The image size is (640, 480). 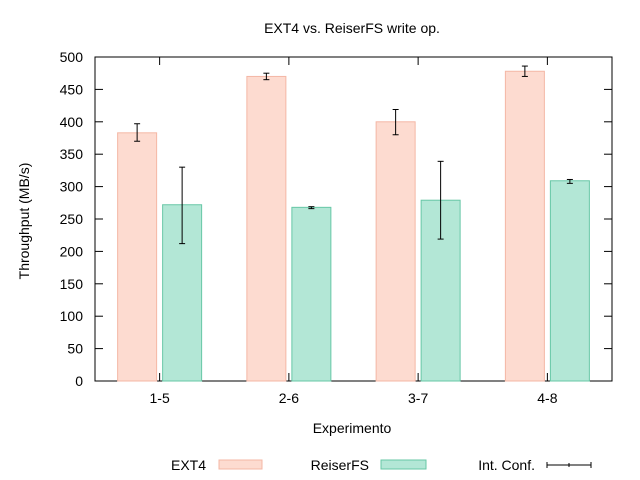 What do you see at coordinates (79, 381) in the screenshot?
I see `y-tick-label: 0` at bounding box center [79, 381].